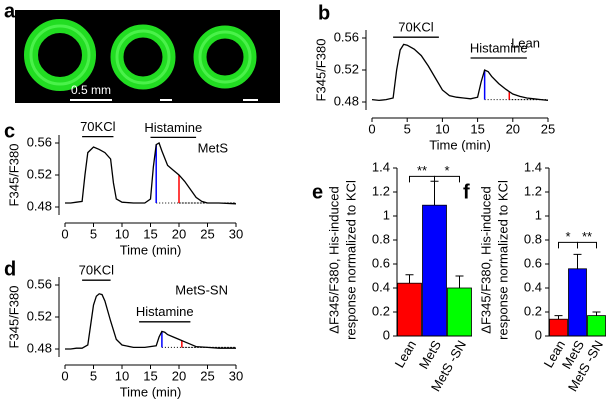 Image resolution: width=609 pixels, height=400 pixels. What do you see at coordinates (10, 11) in the screenshot?
I see `panel-letter: a` at bounding box center [10, 11].